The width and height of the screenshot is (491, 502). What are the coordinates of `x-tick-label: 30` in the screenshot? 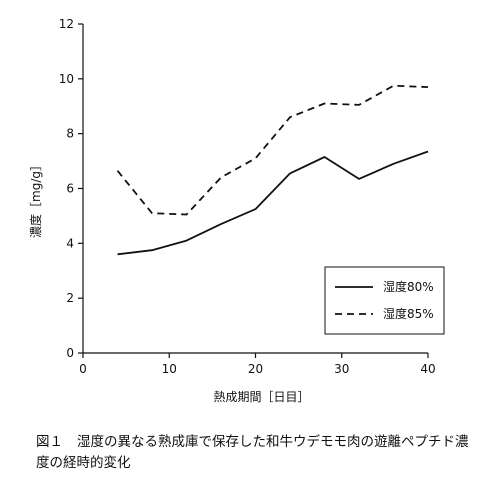 It's located at (341, 369).